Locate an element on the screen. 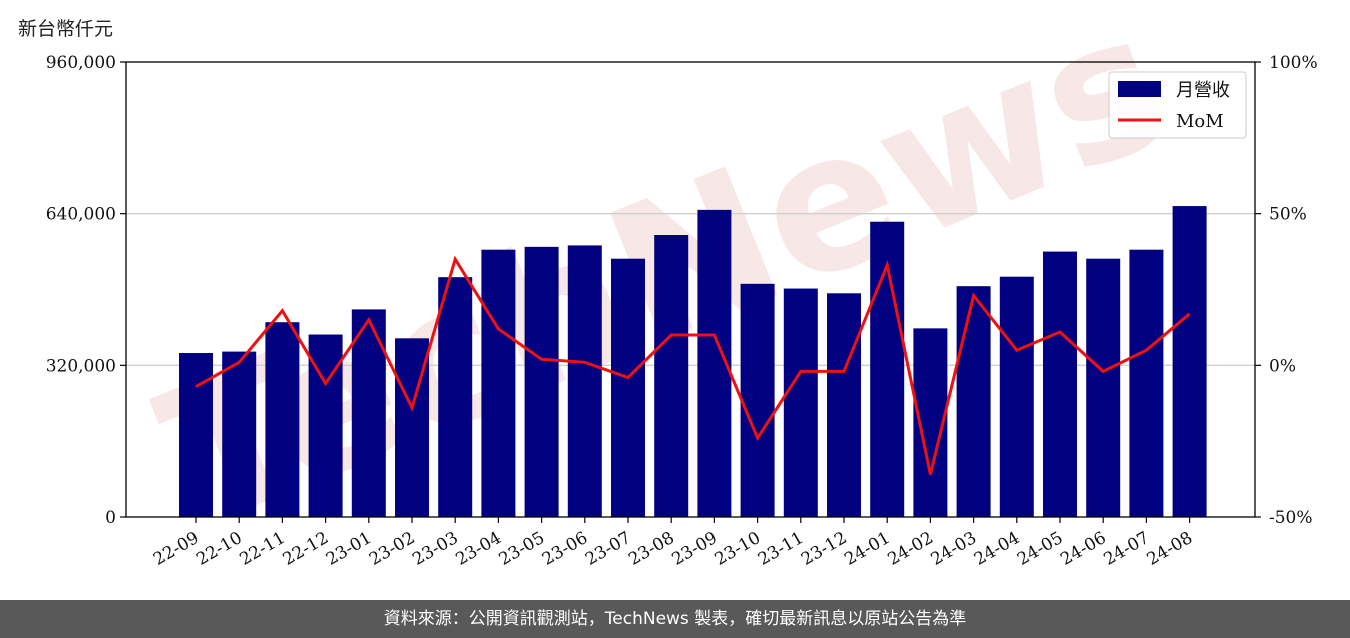 The image size is (1350, 638). x-tick-label-22-09: 22-09 is located at coordinates (176, 549).